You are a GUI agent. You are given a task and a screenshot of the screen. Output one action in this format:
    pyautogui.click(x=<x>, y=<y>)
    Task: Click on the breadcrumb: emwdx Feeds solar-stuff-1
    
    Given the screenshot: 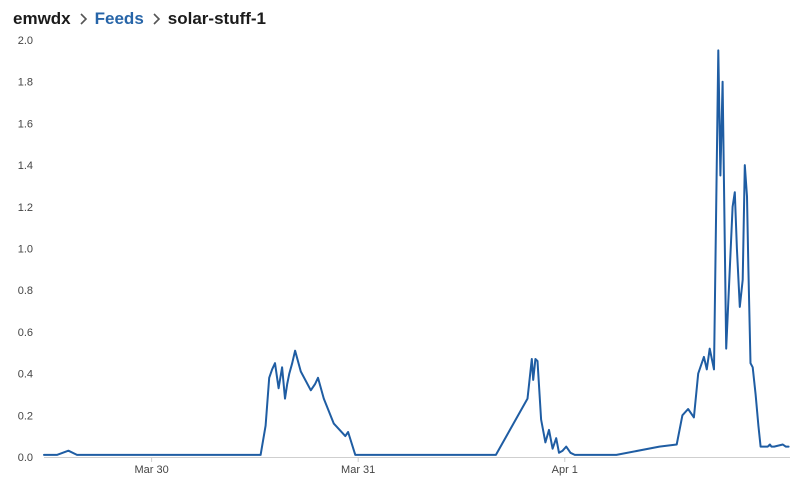 What is the action you would take?
    pyautogui.click(x=139, y=19)
    